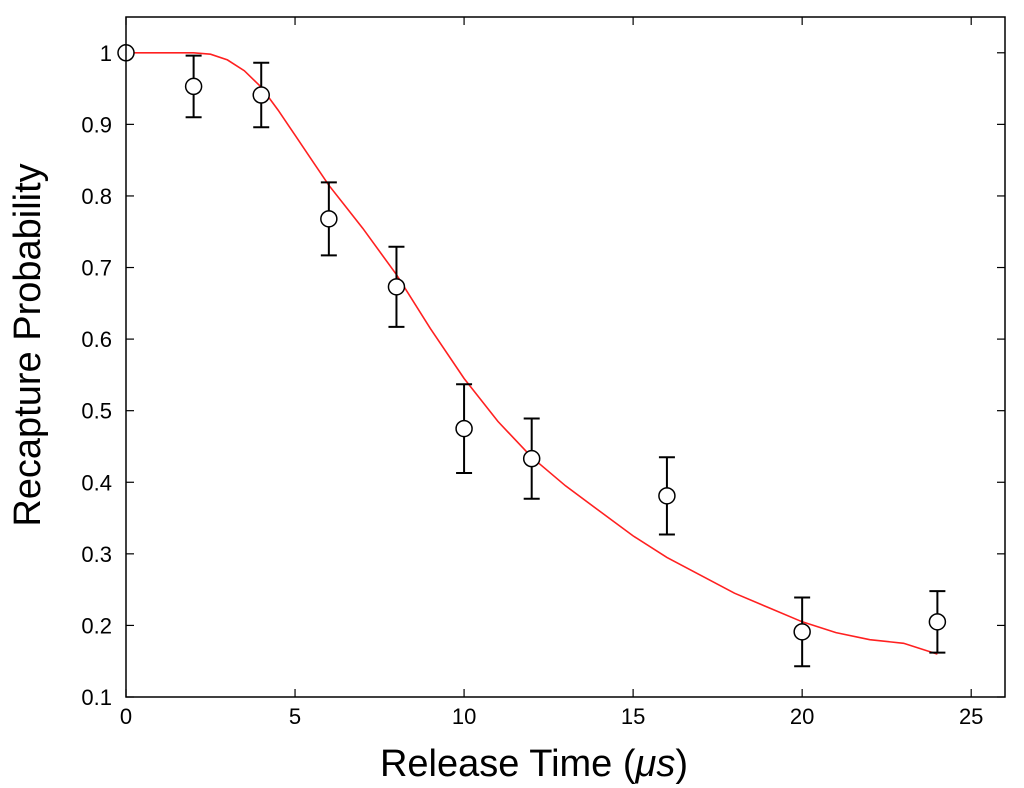 The width and height of the screenshot is (1024, 788). What do you see at coordinates (96, 196) in the screenshot?
I see `y-tick-label: 0.8` at bounding box center [96, 196].